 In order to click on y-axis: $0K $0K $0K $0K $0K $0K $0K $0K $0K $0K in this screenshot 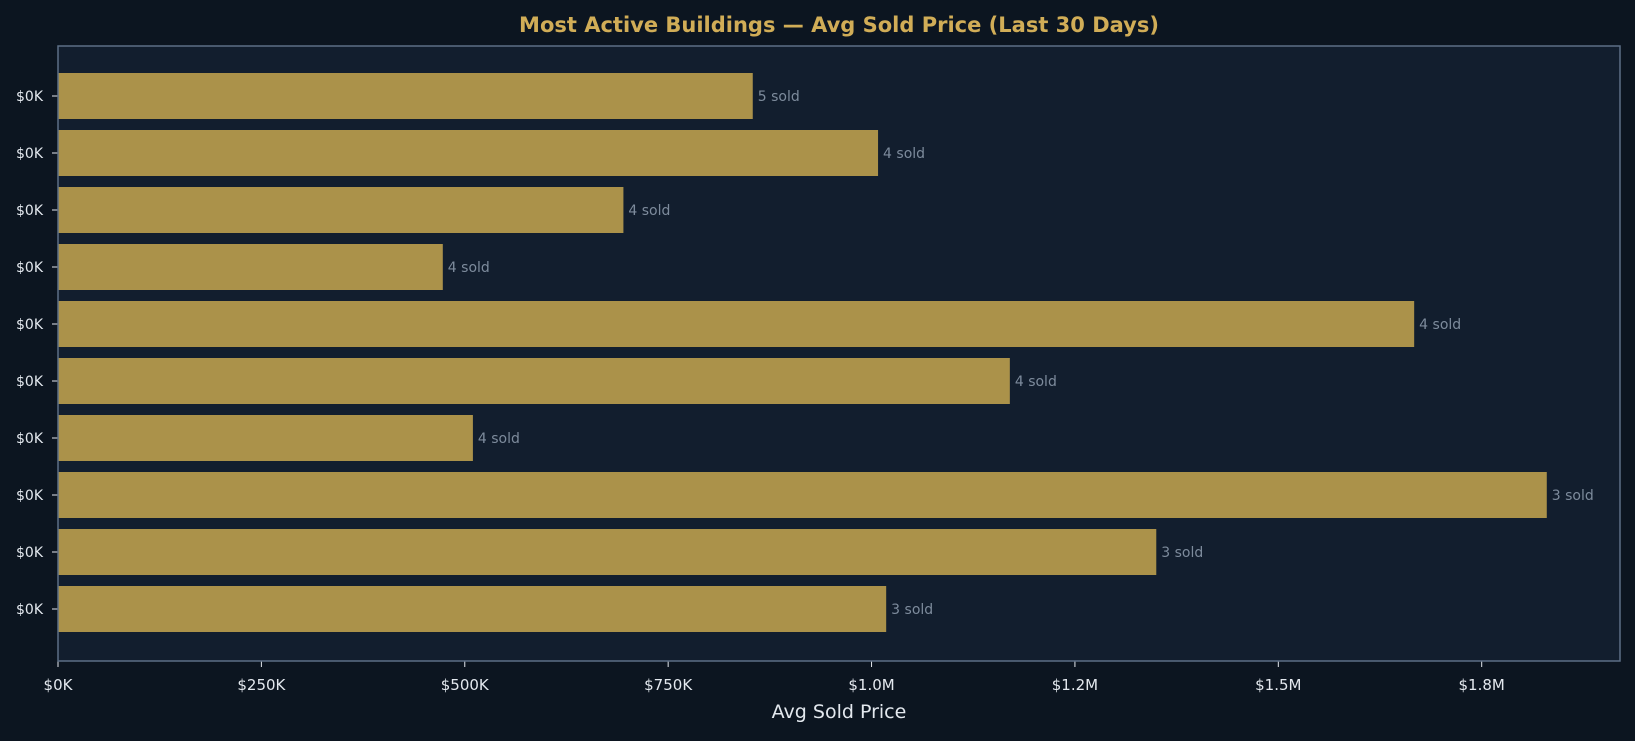, I will do `click(37, 353)`.